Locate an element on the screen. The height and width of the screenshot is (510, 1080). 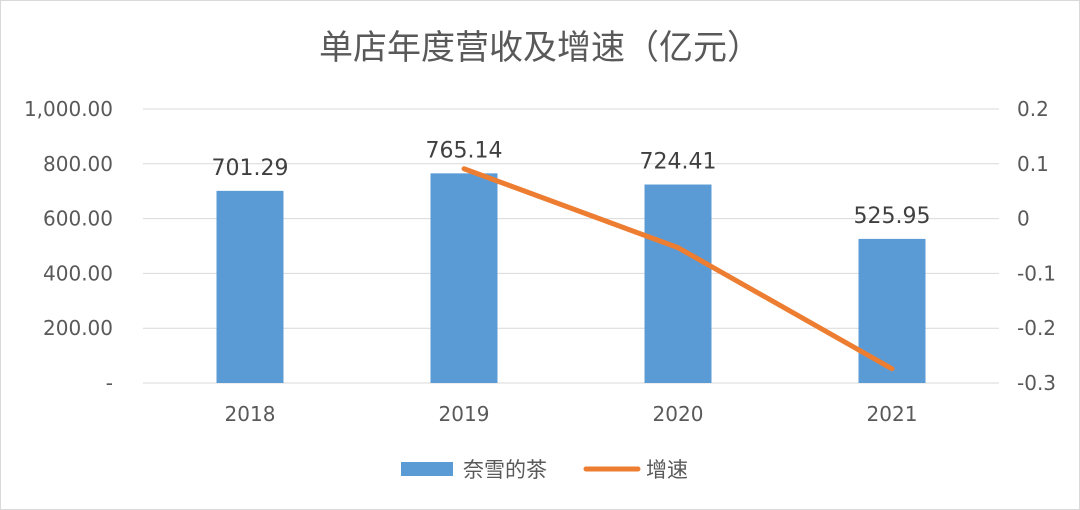
bar-data-label: 765.14 is located at coordinates (464, 150).